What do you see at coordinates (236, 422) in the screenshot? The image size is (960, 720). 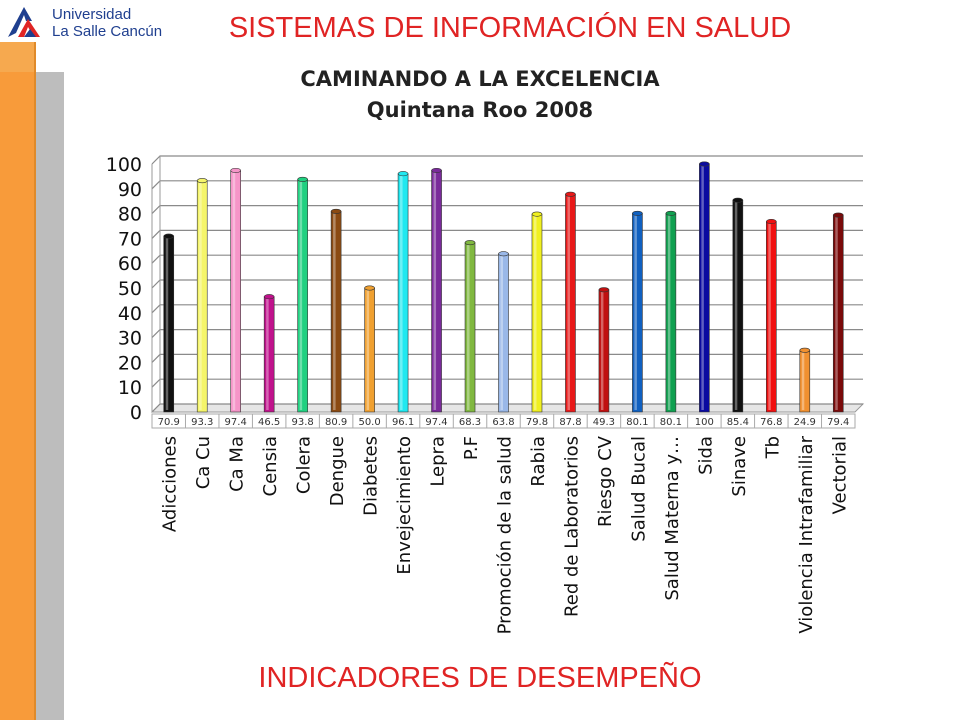 I see `value-label: 97.4` at bounding box center [236, 422].